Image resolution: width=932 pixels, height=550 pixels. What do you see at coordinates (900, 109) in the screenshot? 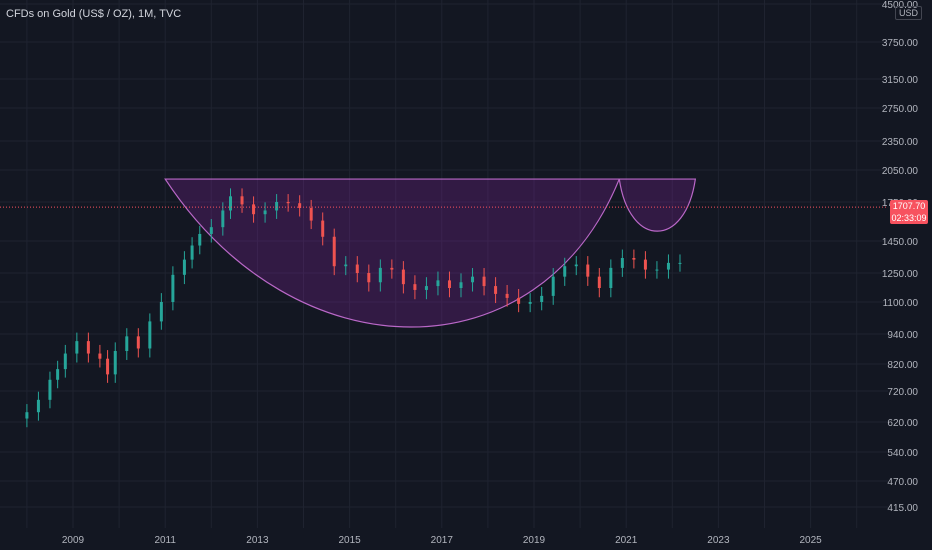
I see `y-tick-label: 2750.00` at bounding box center [900, 109].